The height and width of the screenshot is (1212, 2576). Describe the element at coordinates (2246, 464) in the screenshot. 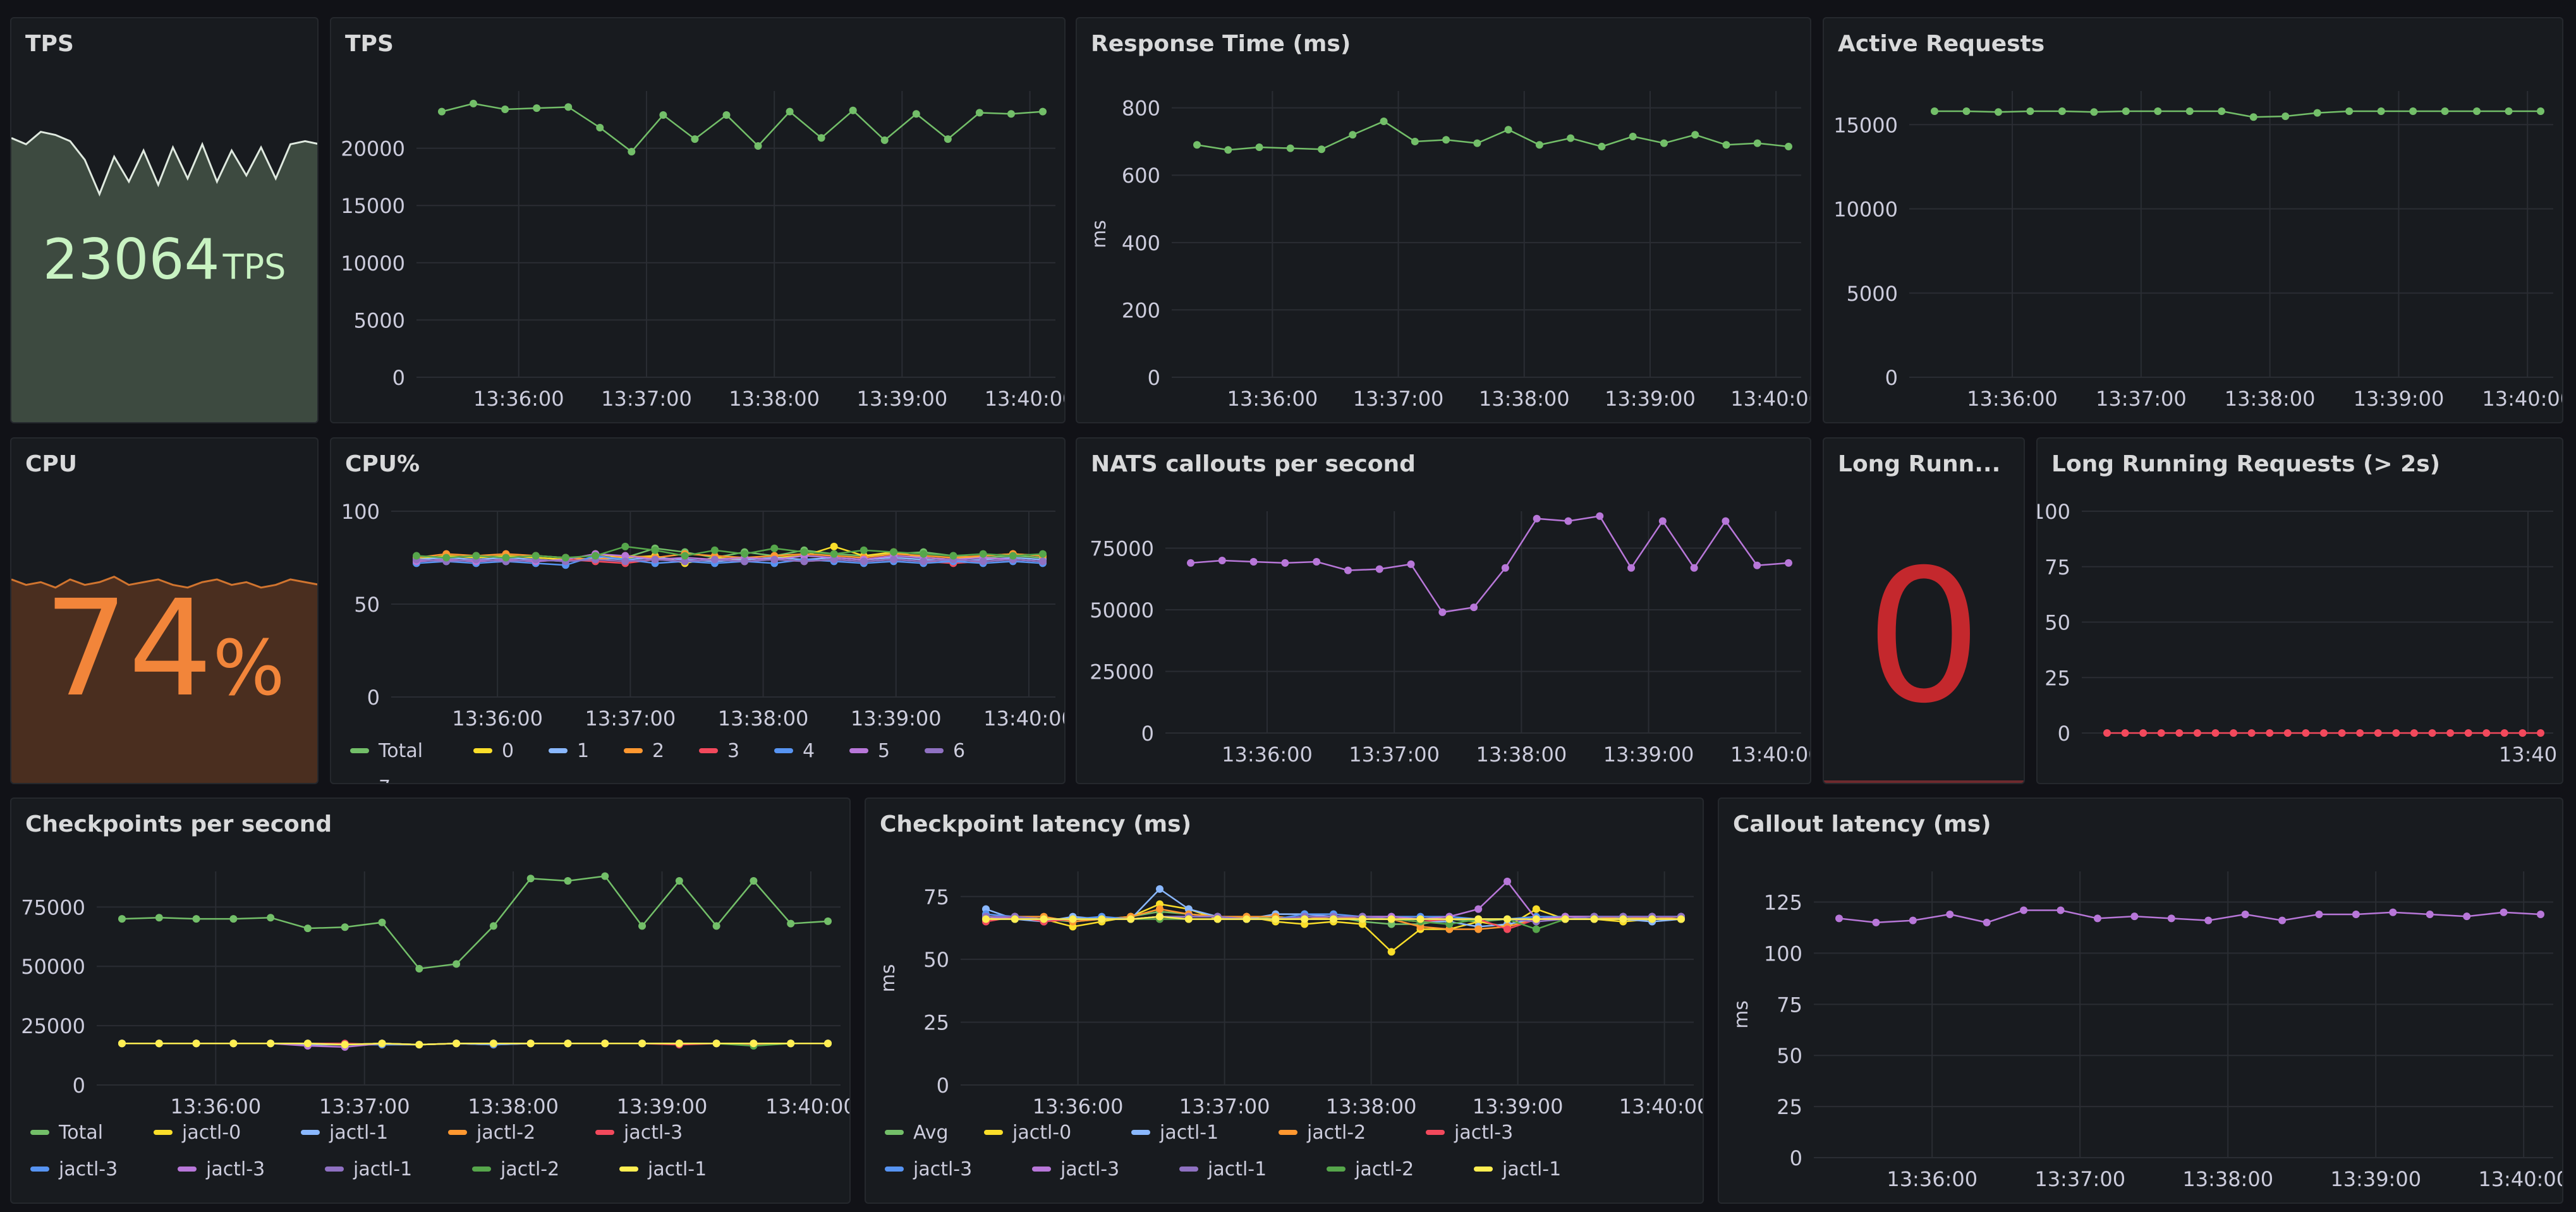

I see `panel-title: Long Running Requests (> 2s)` at that location.